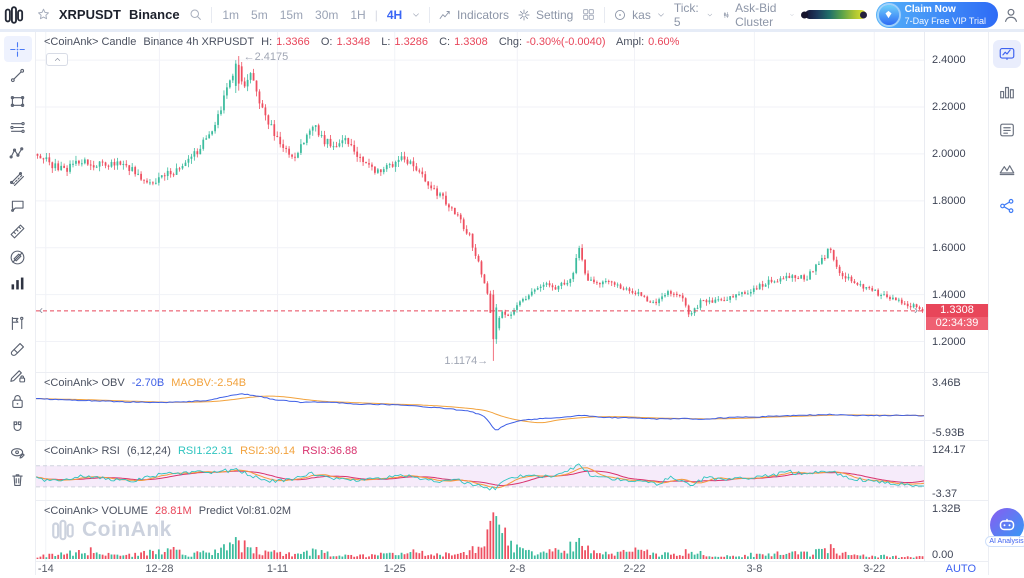 The height and width of the screenshot is (578, 1024). I want to click on layout-grid-icon, so click(588, 14).